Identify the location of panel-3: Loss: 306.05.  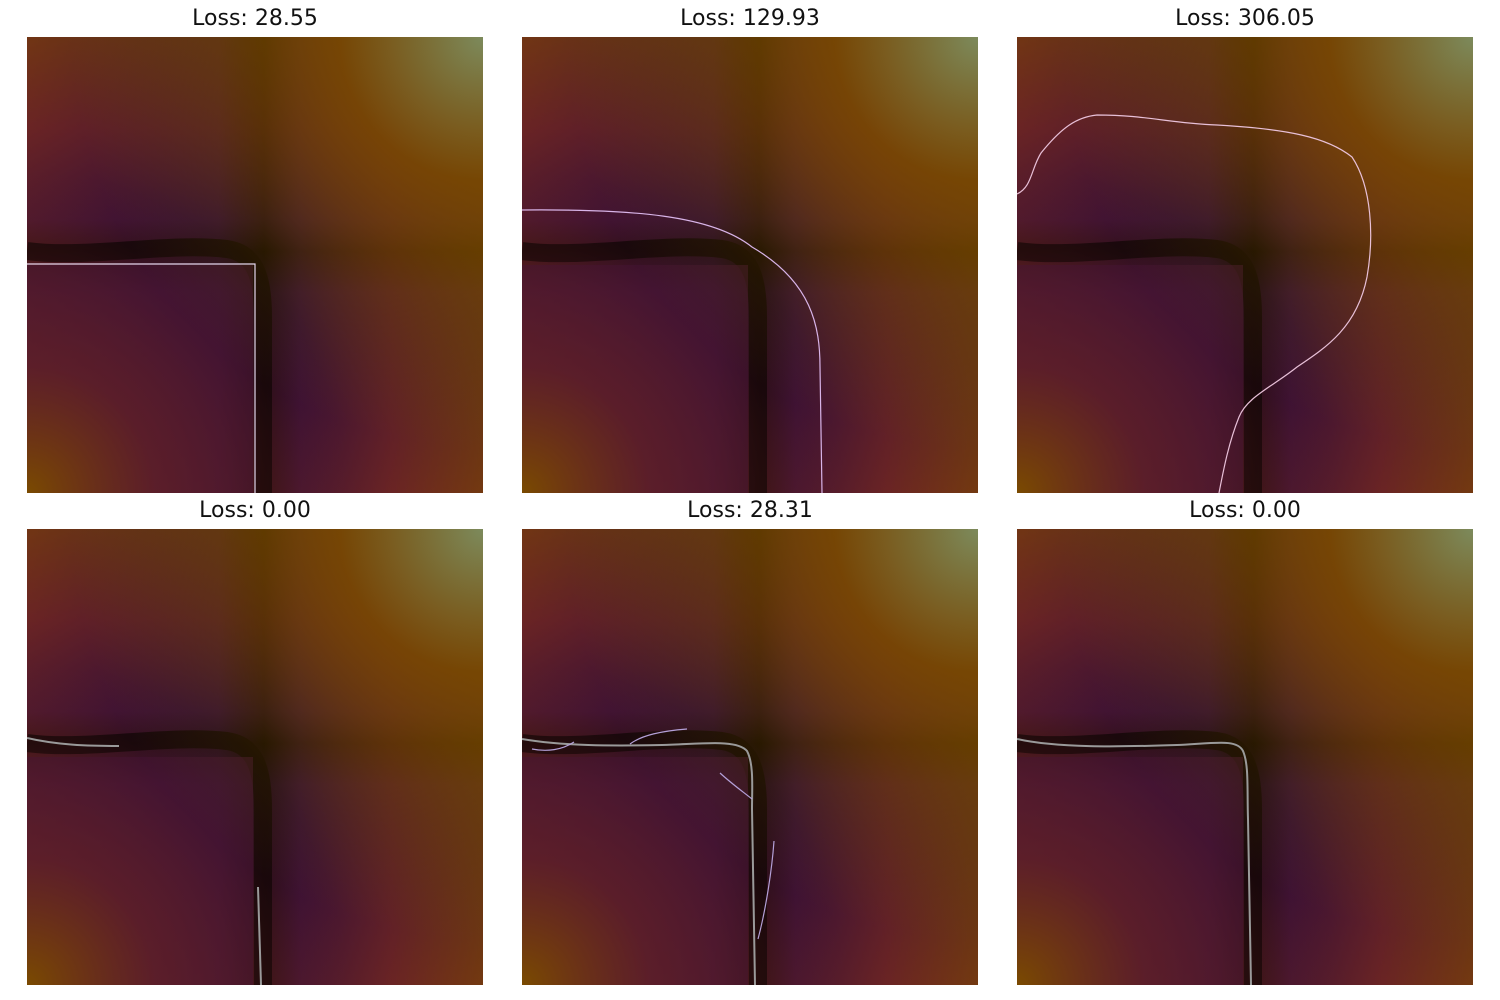
(1245, 249).